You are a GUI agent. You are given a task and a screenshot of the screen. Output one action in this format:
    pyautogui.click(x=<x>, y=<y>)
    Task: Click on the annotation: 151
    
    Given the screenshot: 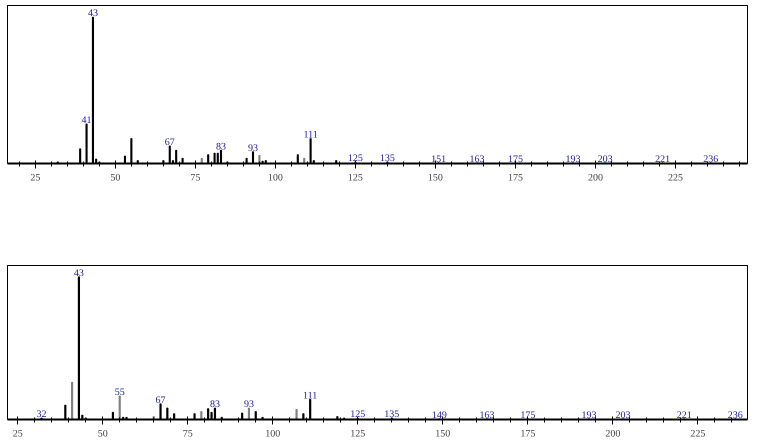 What is the action you would take?
    pyautogui.click(x=438, y=159)
    